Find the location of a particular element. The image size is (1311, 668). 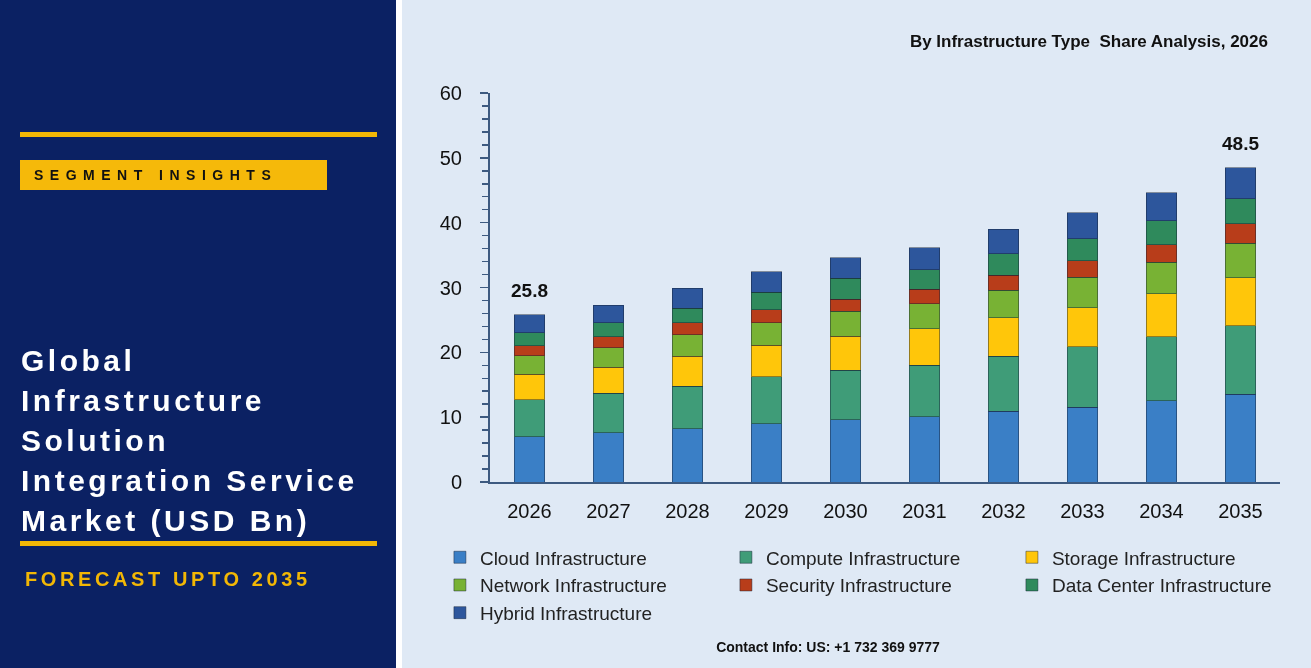

x-tick-label: 2027 is located at coordinates (608, 511).